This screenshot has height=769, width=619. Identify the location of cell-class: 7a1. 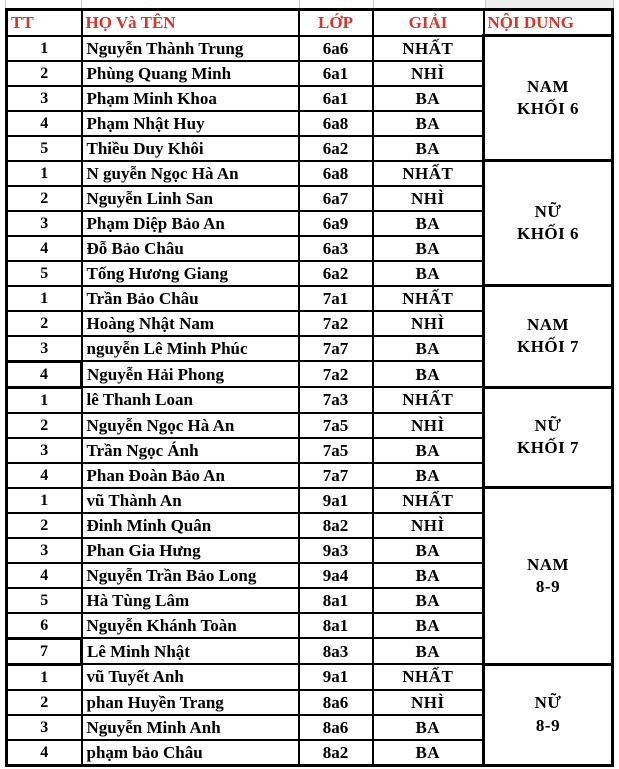
(335, 298).